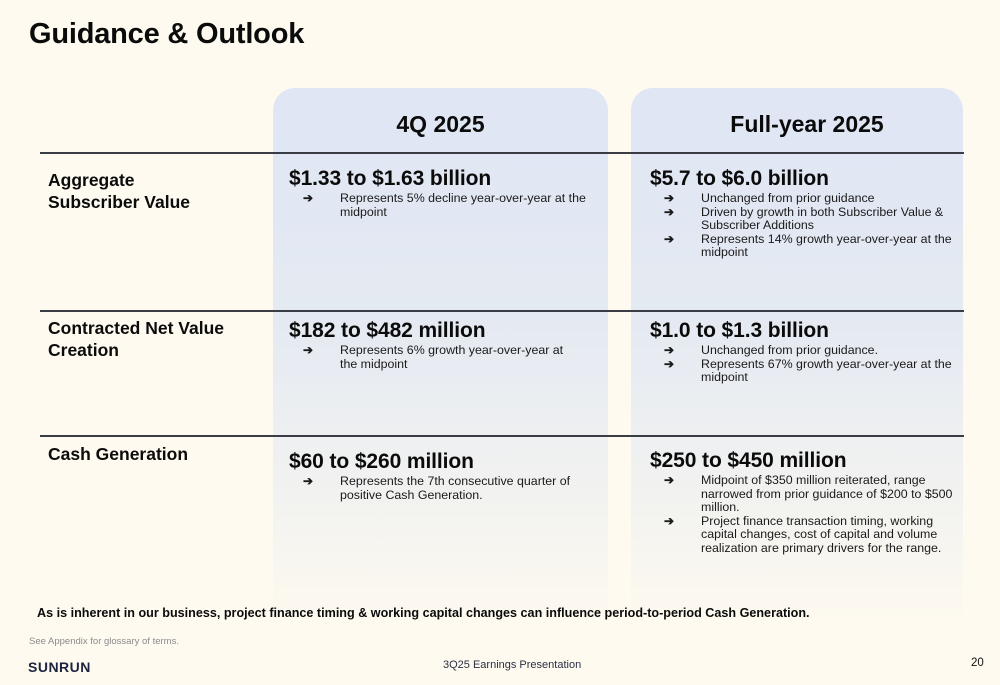 This screenshot has height=685, width=1000. I want to click on row-label-cash-generation: Cash Generation, so click(118, 454).